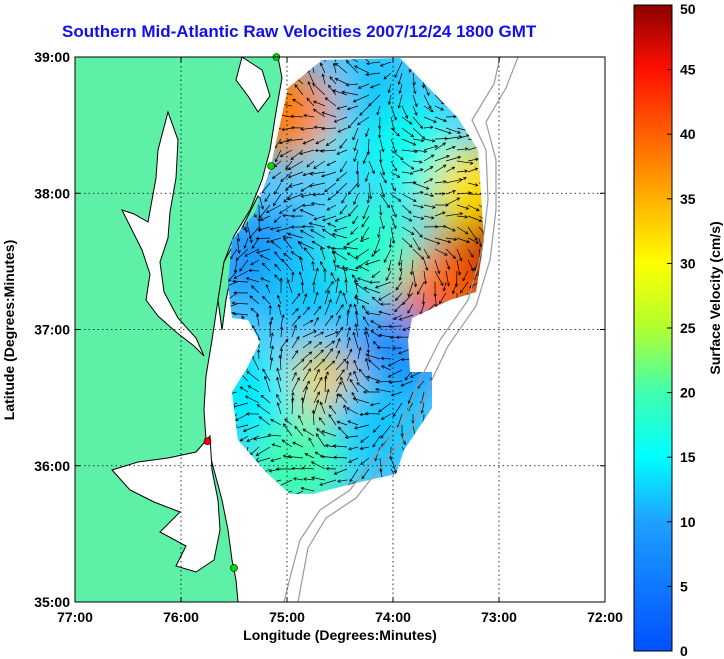  I want to click on sound-water, so click(166, 503).